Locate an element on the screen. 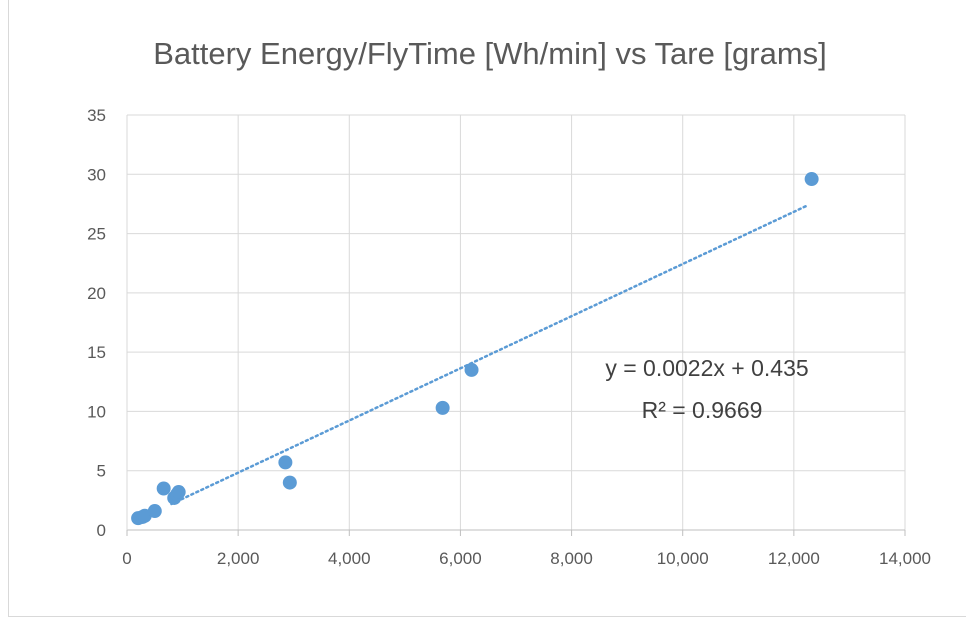 The image size is (967, 618). y-tick-label: 35 is located at coordinates (96, 115).